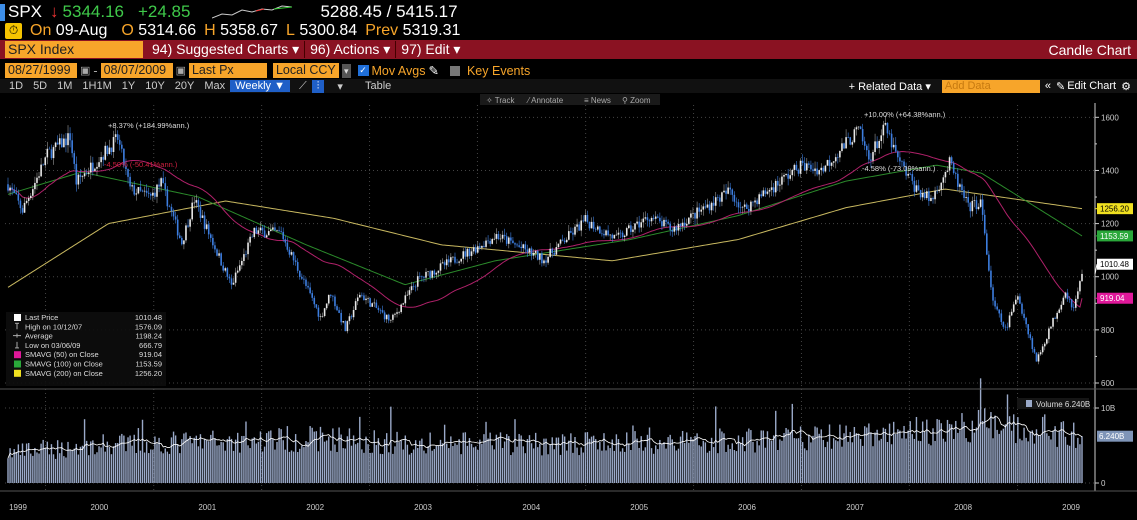 The height and width of the screenshot is (520, 1137). Describe the element at coordinates (17, 317) in the screenshot. I see `legend-swatch` at that location.